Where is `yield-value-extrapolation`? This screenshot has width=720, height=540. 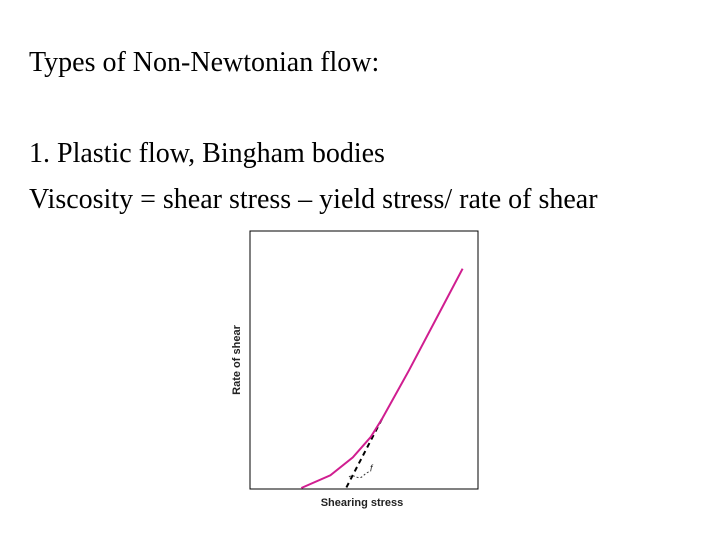
yield-value-extrapolation is located at coordinates (364, 453).